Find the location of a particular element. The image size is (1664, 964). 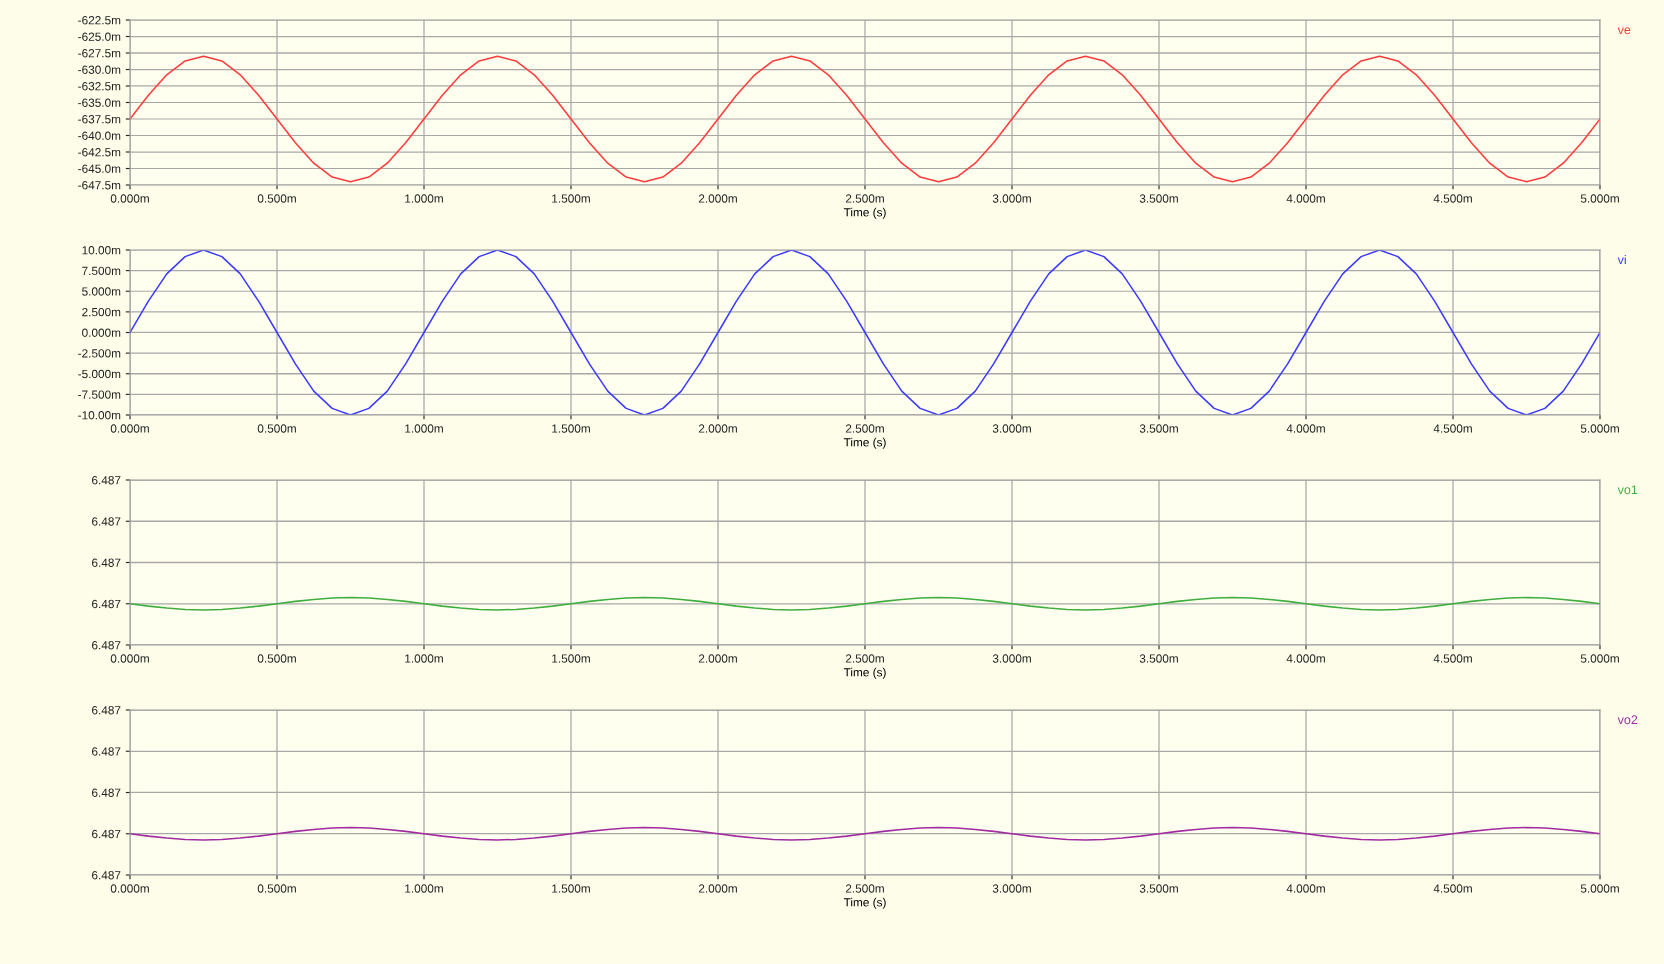

text: vo2 is located at coordinates (1627, 720).